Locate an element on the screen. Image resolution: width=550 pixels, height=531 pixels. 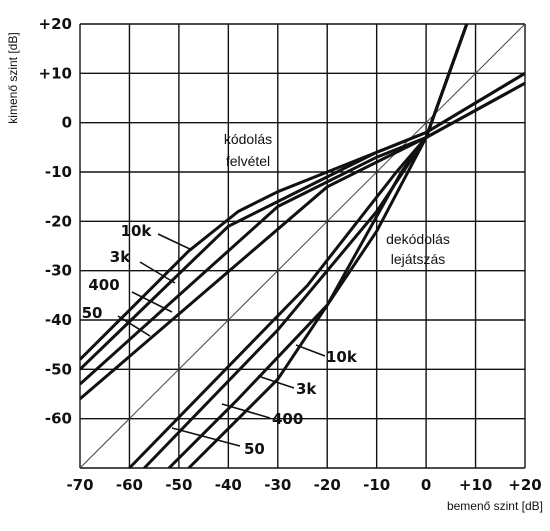
y-tick-label: -20 is located at coordinates (58, 221).